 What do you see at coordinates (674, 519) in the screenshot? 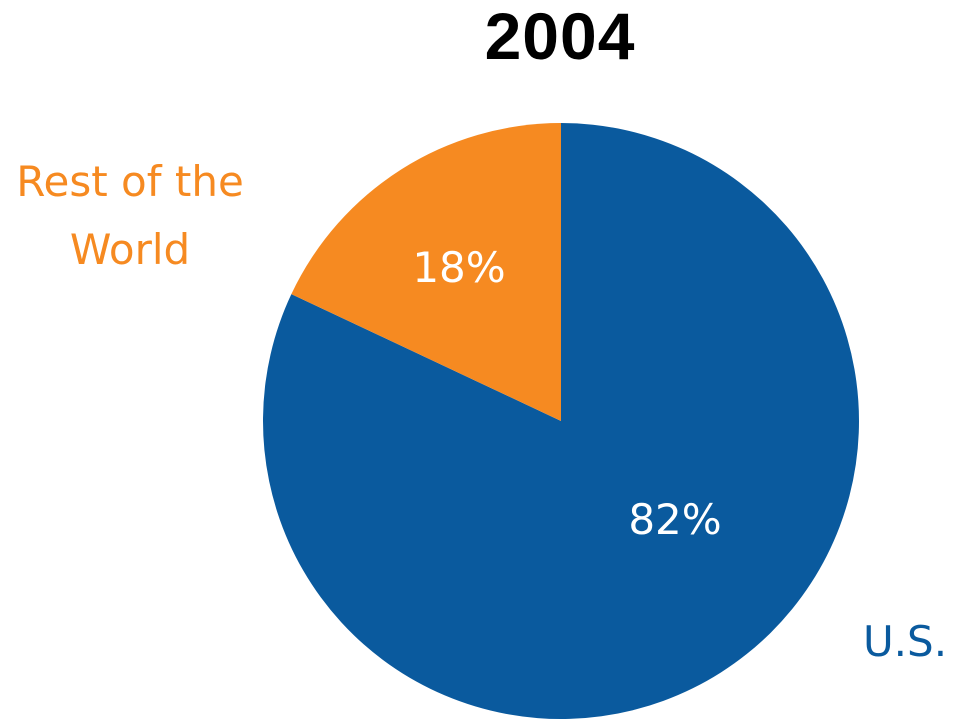
I see `pie-value-label: 82%` at bounding box center [674, 519].